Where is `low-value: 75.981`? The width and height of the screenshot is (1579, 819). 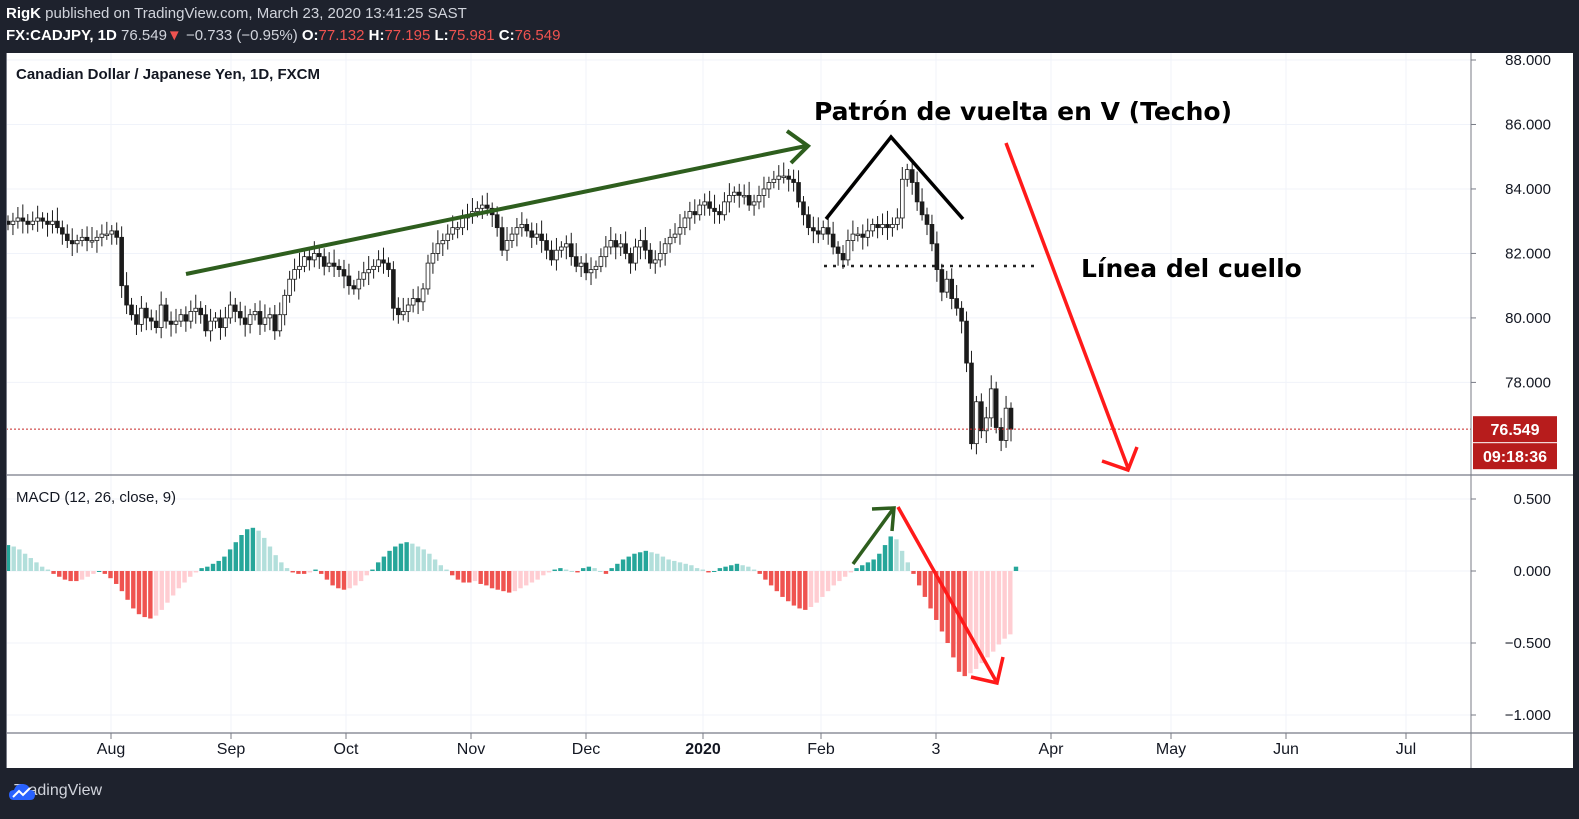 low-value: 75.981 is located at coordinates (471, 35).